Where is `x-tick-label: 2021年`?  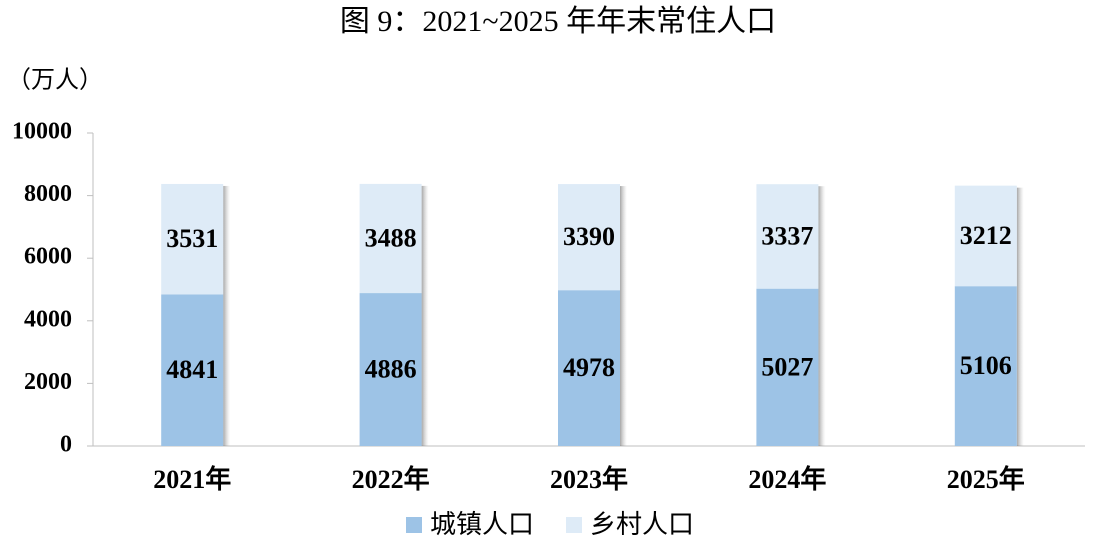
x-tick-label: 2021年 is located at coordinates (192, 479).